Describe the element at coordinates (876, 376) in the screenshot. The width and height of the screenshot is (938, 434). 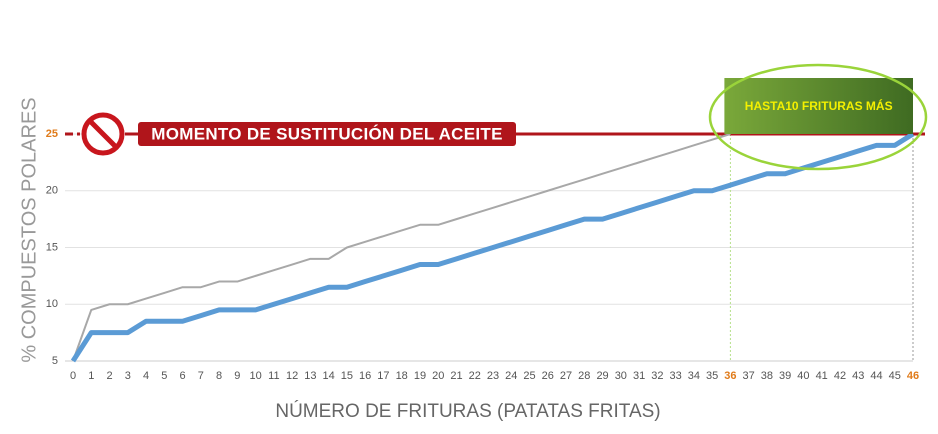
I see `x-tick-label: 44` at that location.